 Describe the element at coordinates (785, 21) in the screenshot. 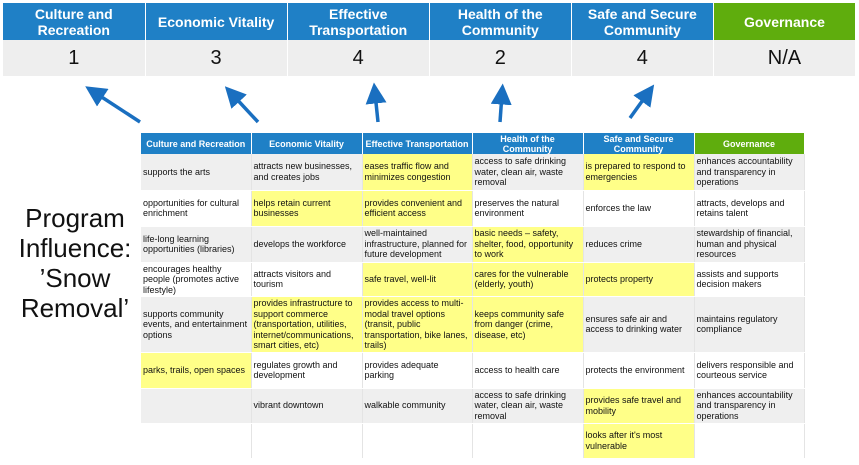

I see `summary-header: Governance` at that location.